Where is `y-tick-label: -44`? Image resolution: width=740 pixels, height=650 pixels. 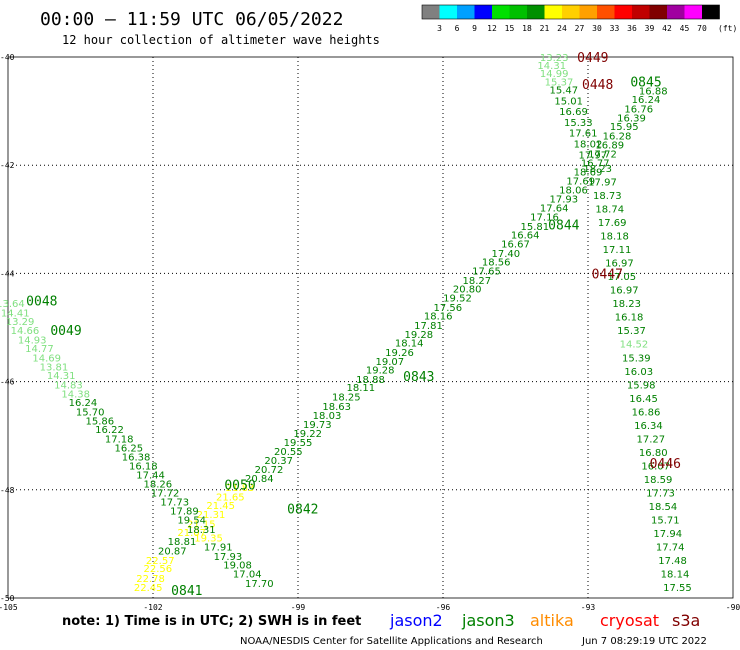
y-tick-label: -44 is located at coordinates (7, 273).